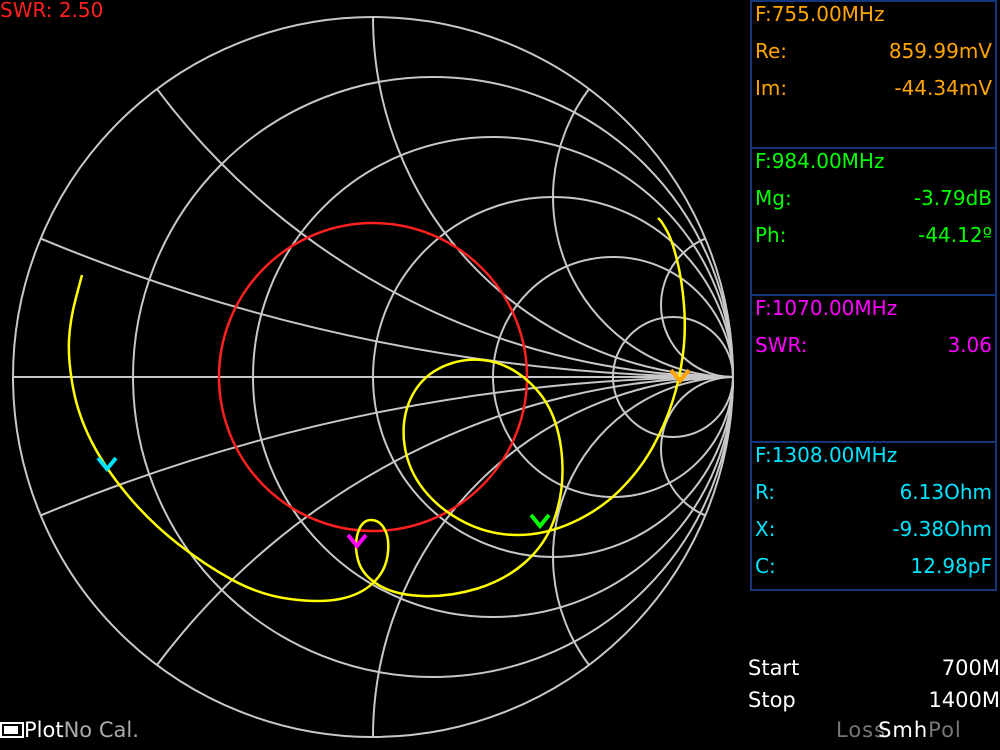 Image resolution: width=1000 pixels, height=750 pixels. I want to click on marker-frequency: F:984.00MHz, so click(820, 161).